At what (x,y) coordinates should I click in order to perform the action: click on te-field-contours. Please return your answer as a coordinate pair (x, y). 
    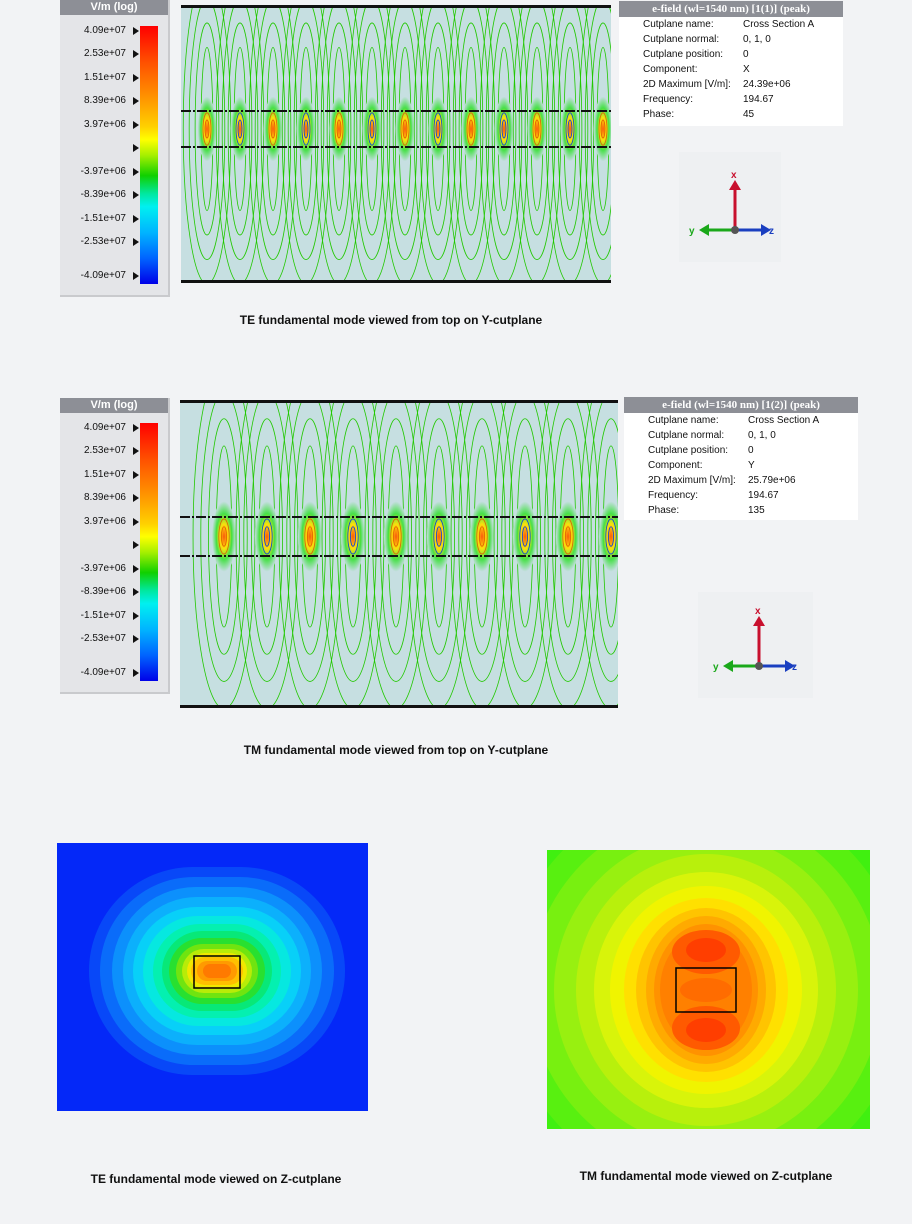
    Looking at the image, I should click on (396, 144).